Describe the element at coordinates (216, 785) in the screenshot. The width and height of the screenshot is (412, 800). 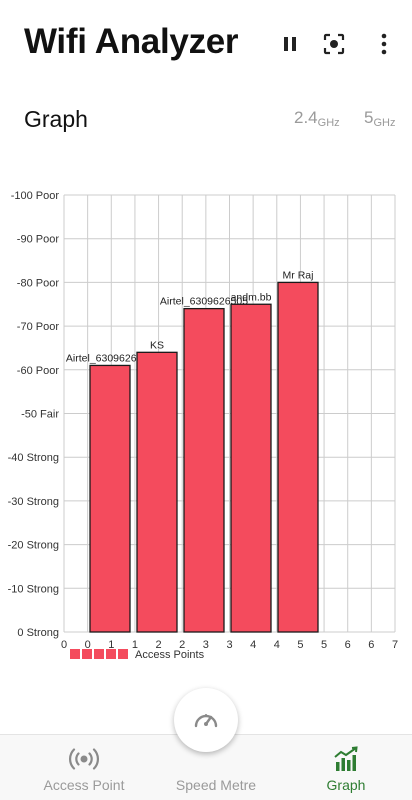
I see `nav-label: Speed Metre` at that location.